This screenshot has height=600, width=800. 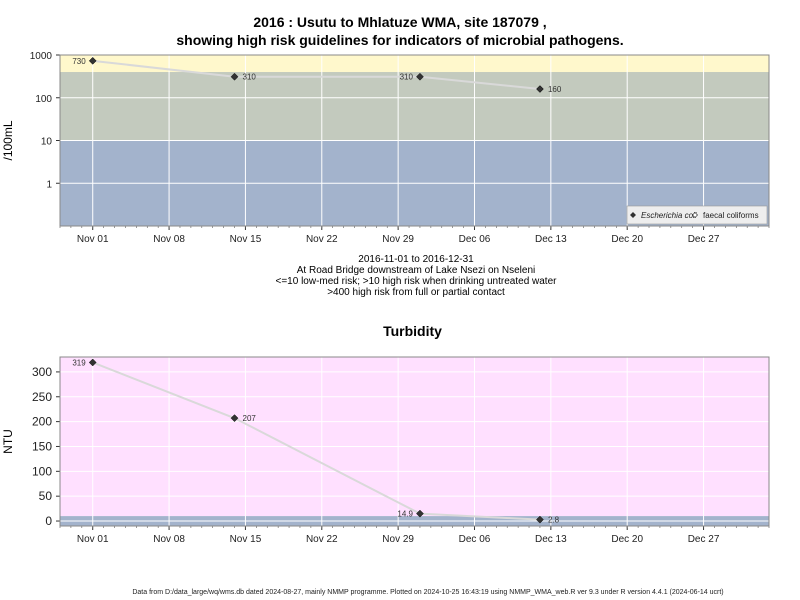 I want to click on data-label: 207, so click(x=250, y=418).